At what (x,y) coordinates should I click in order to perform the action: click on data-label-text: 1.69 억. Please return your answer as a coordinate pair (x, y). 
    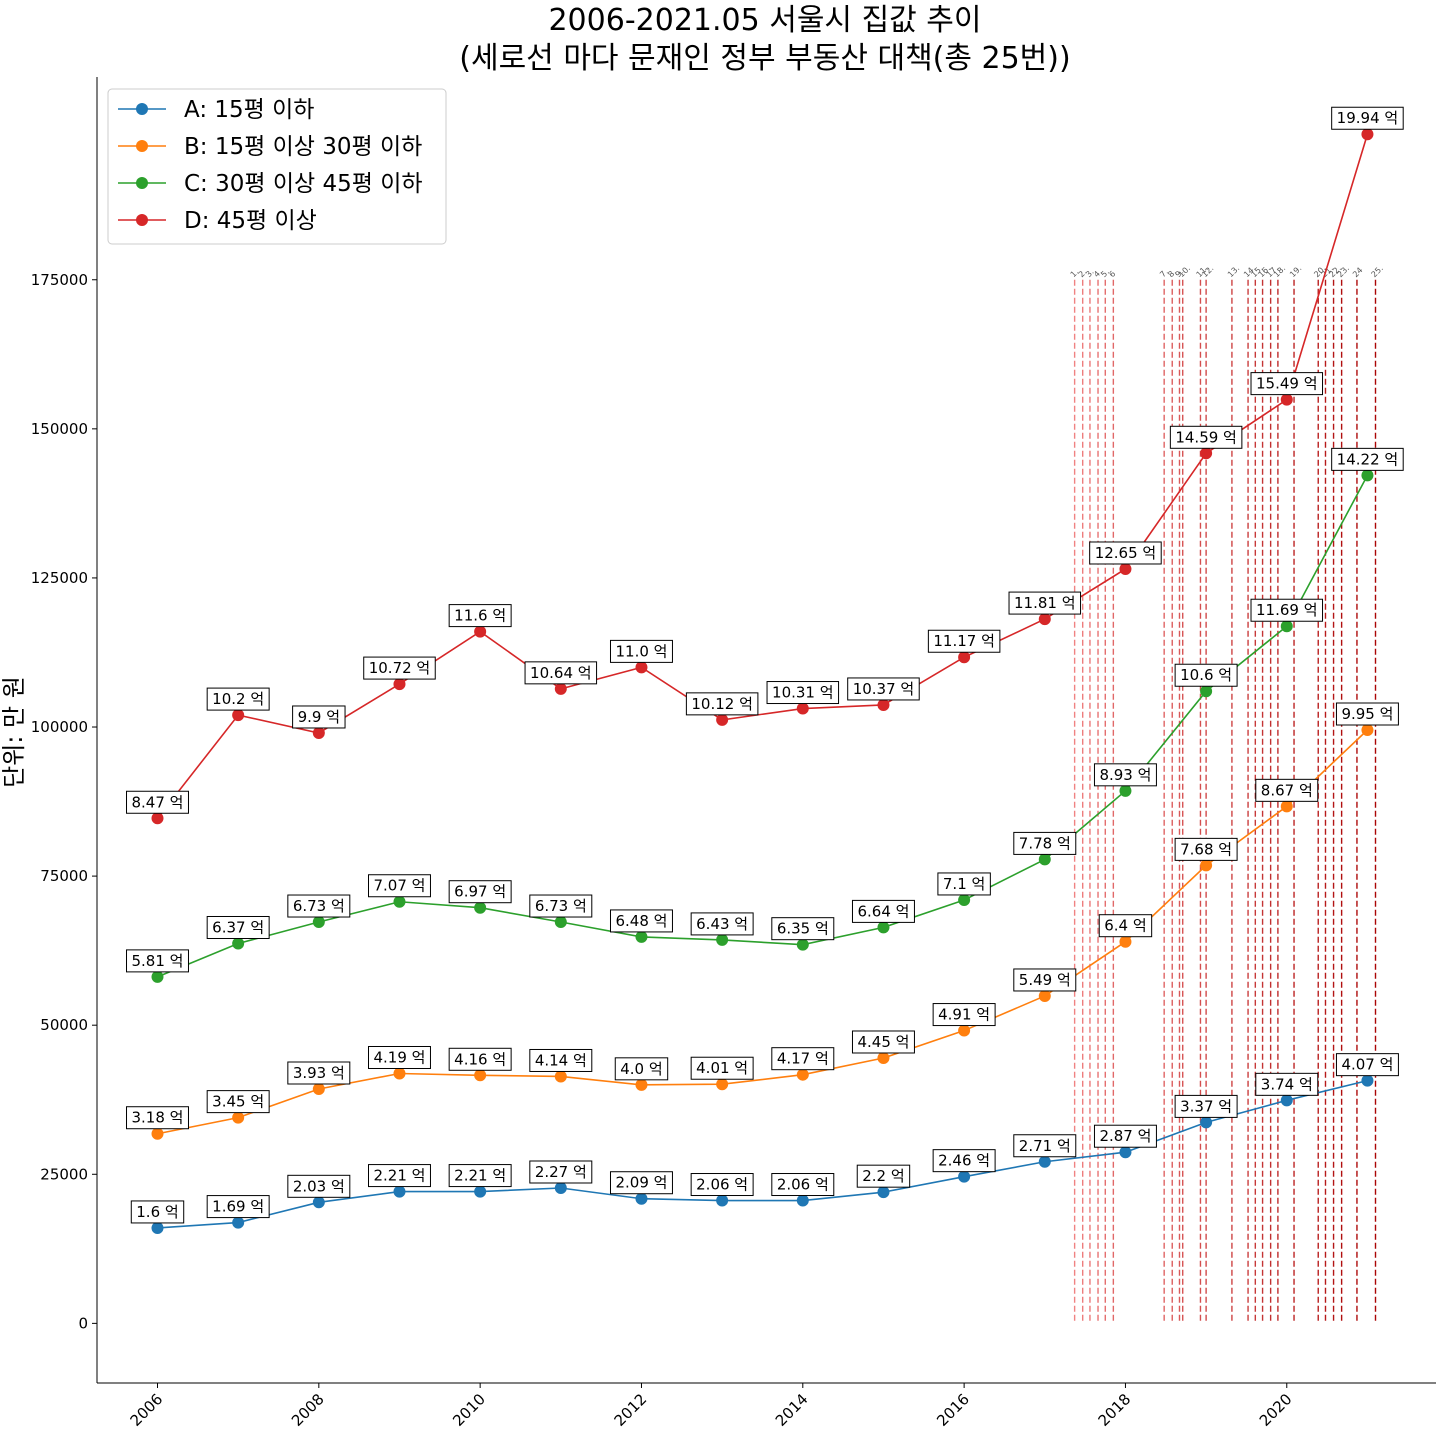
    Looking at the image, I should click on (238, 1207).